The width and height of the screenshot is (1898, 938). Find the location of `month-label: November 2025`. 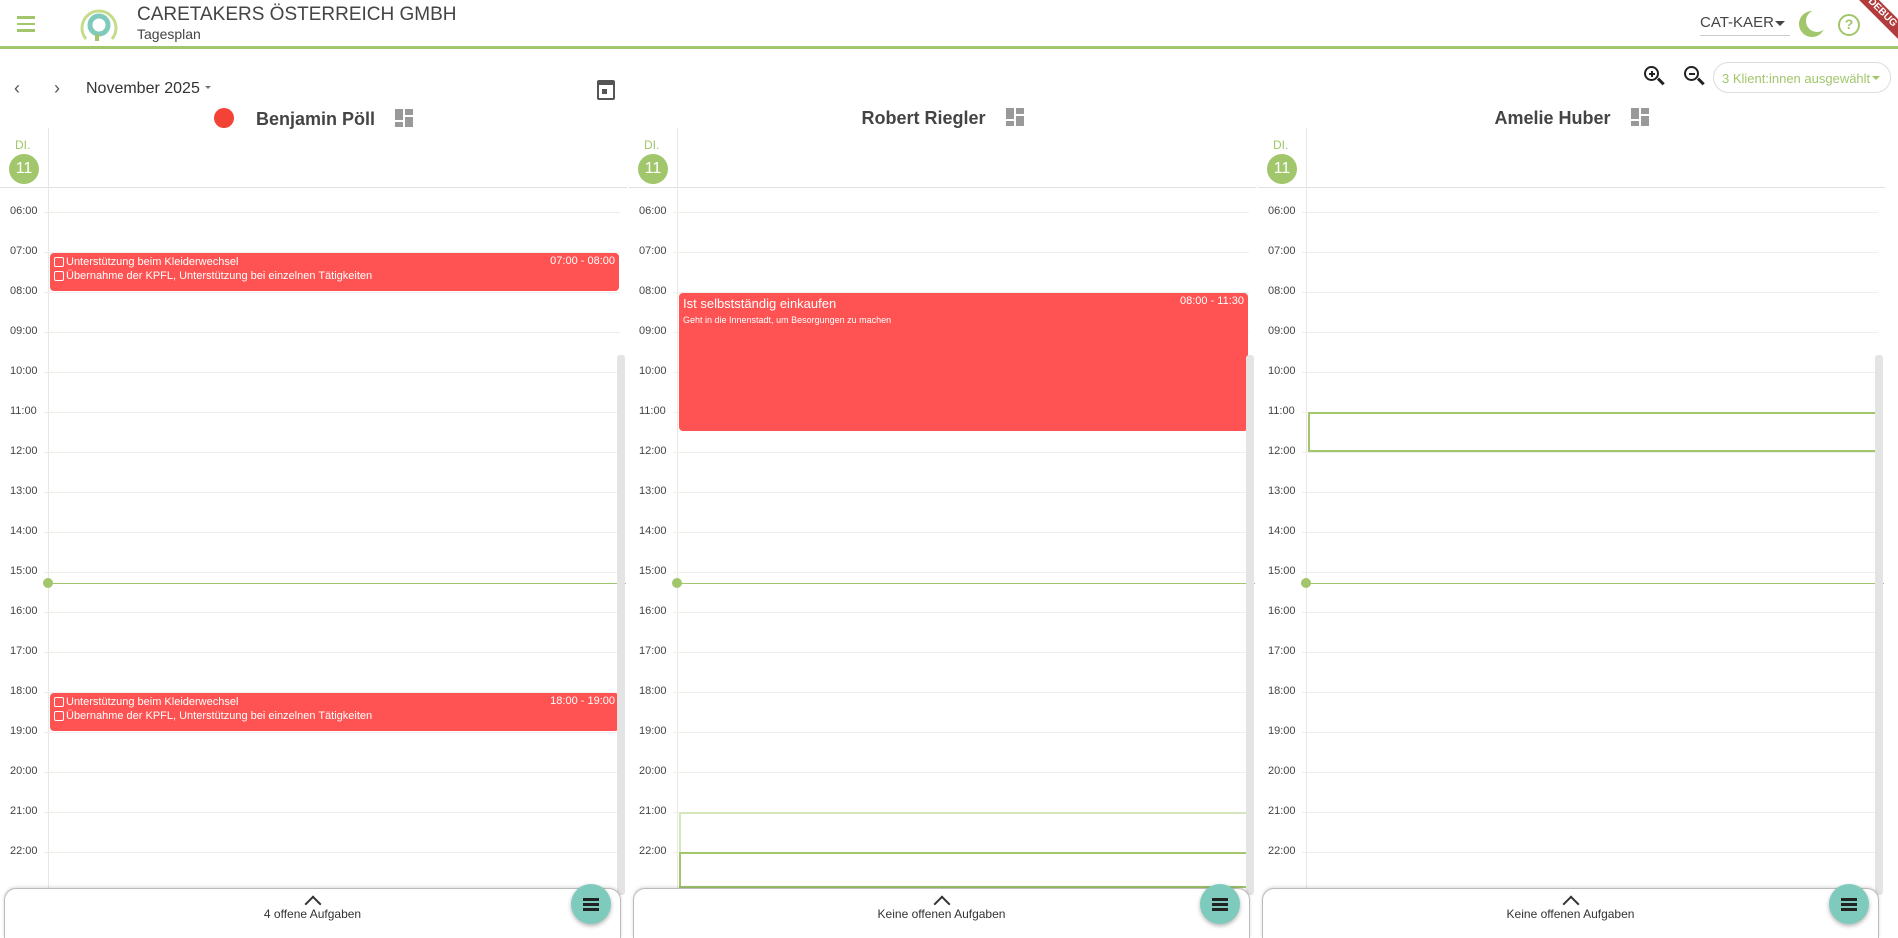

month-label: November 2025 is located at coordinates (143, 88).